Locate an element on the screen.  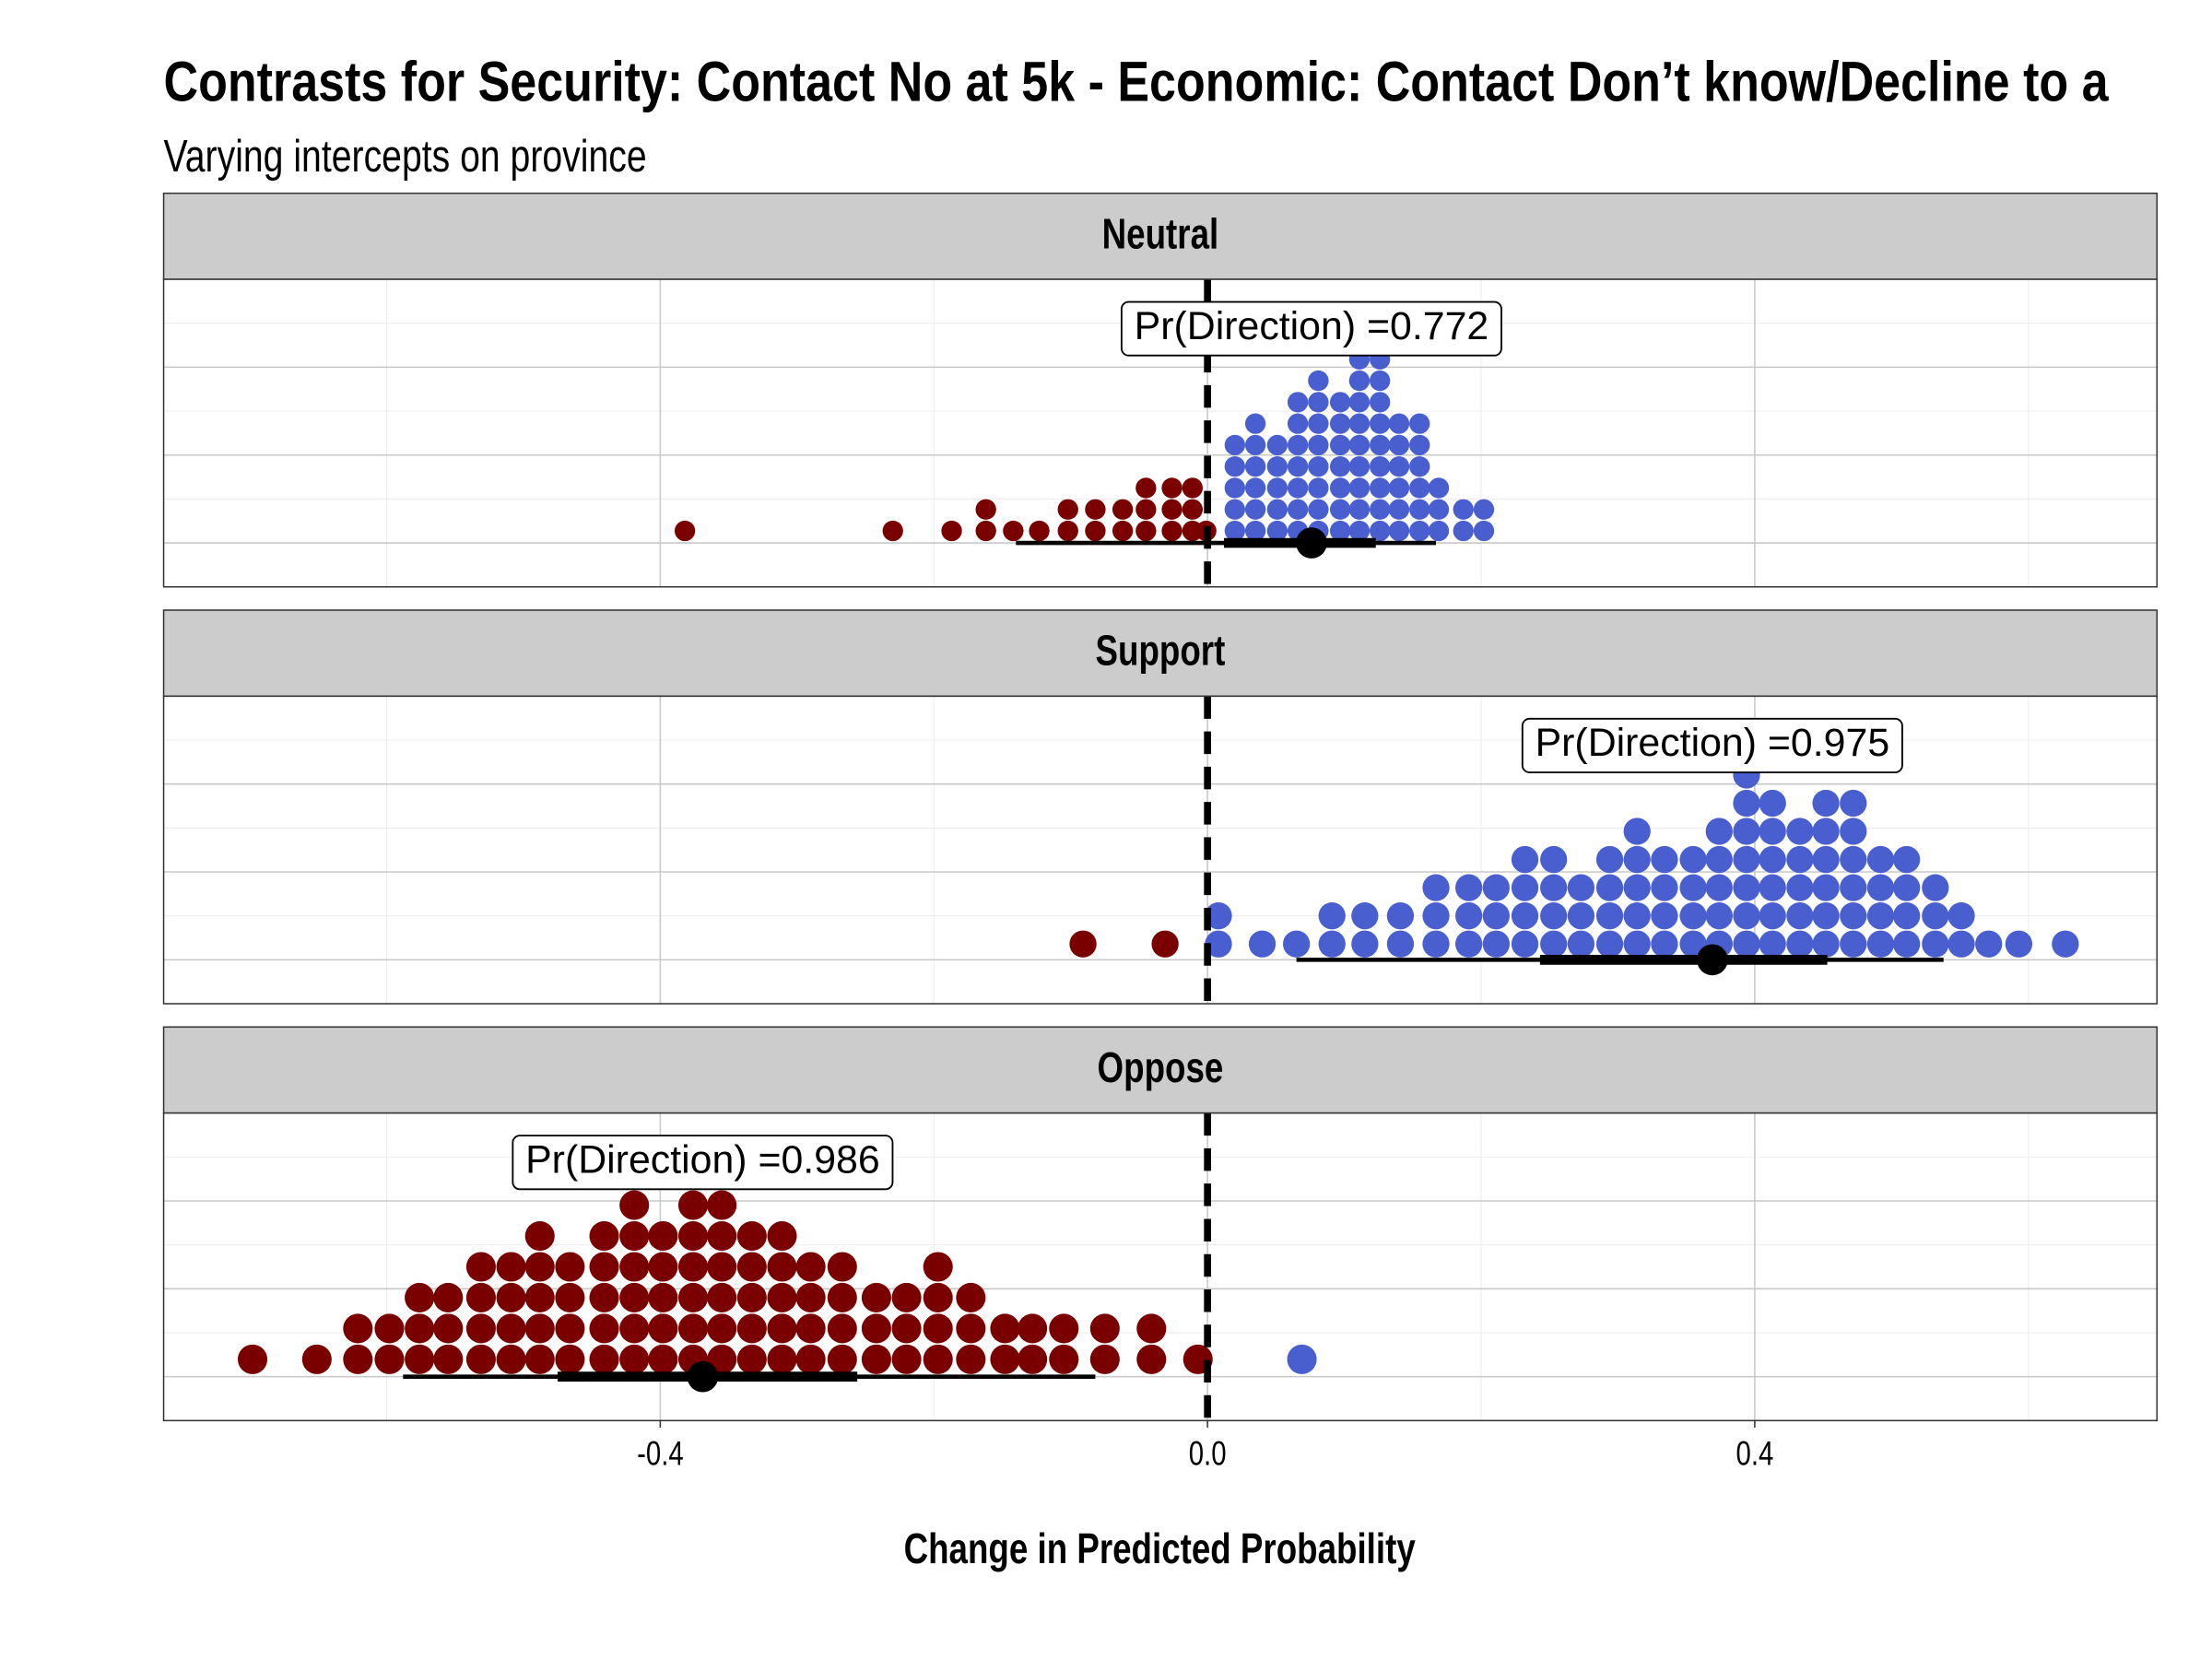
annotation-box is located at coordinates (703, 1163).